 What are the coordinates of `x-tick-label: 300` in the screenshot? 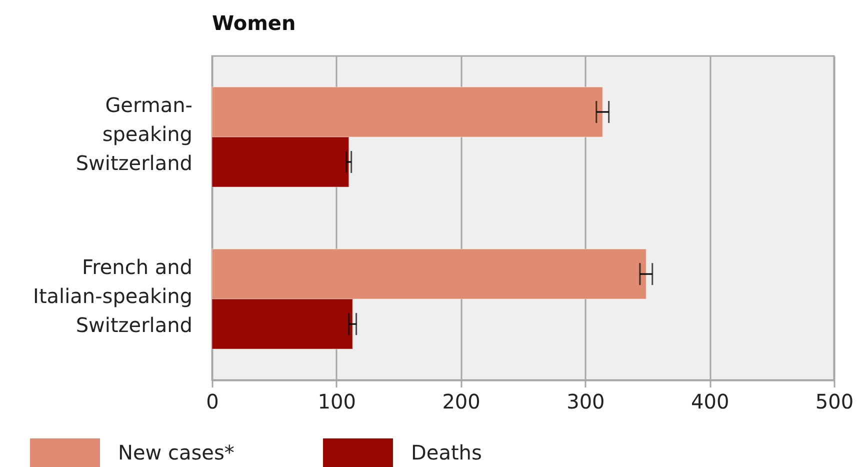 It's located at (585, 402).